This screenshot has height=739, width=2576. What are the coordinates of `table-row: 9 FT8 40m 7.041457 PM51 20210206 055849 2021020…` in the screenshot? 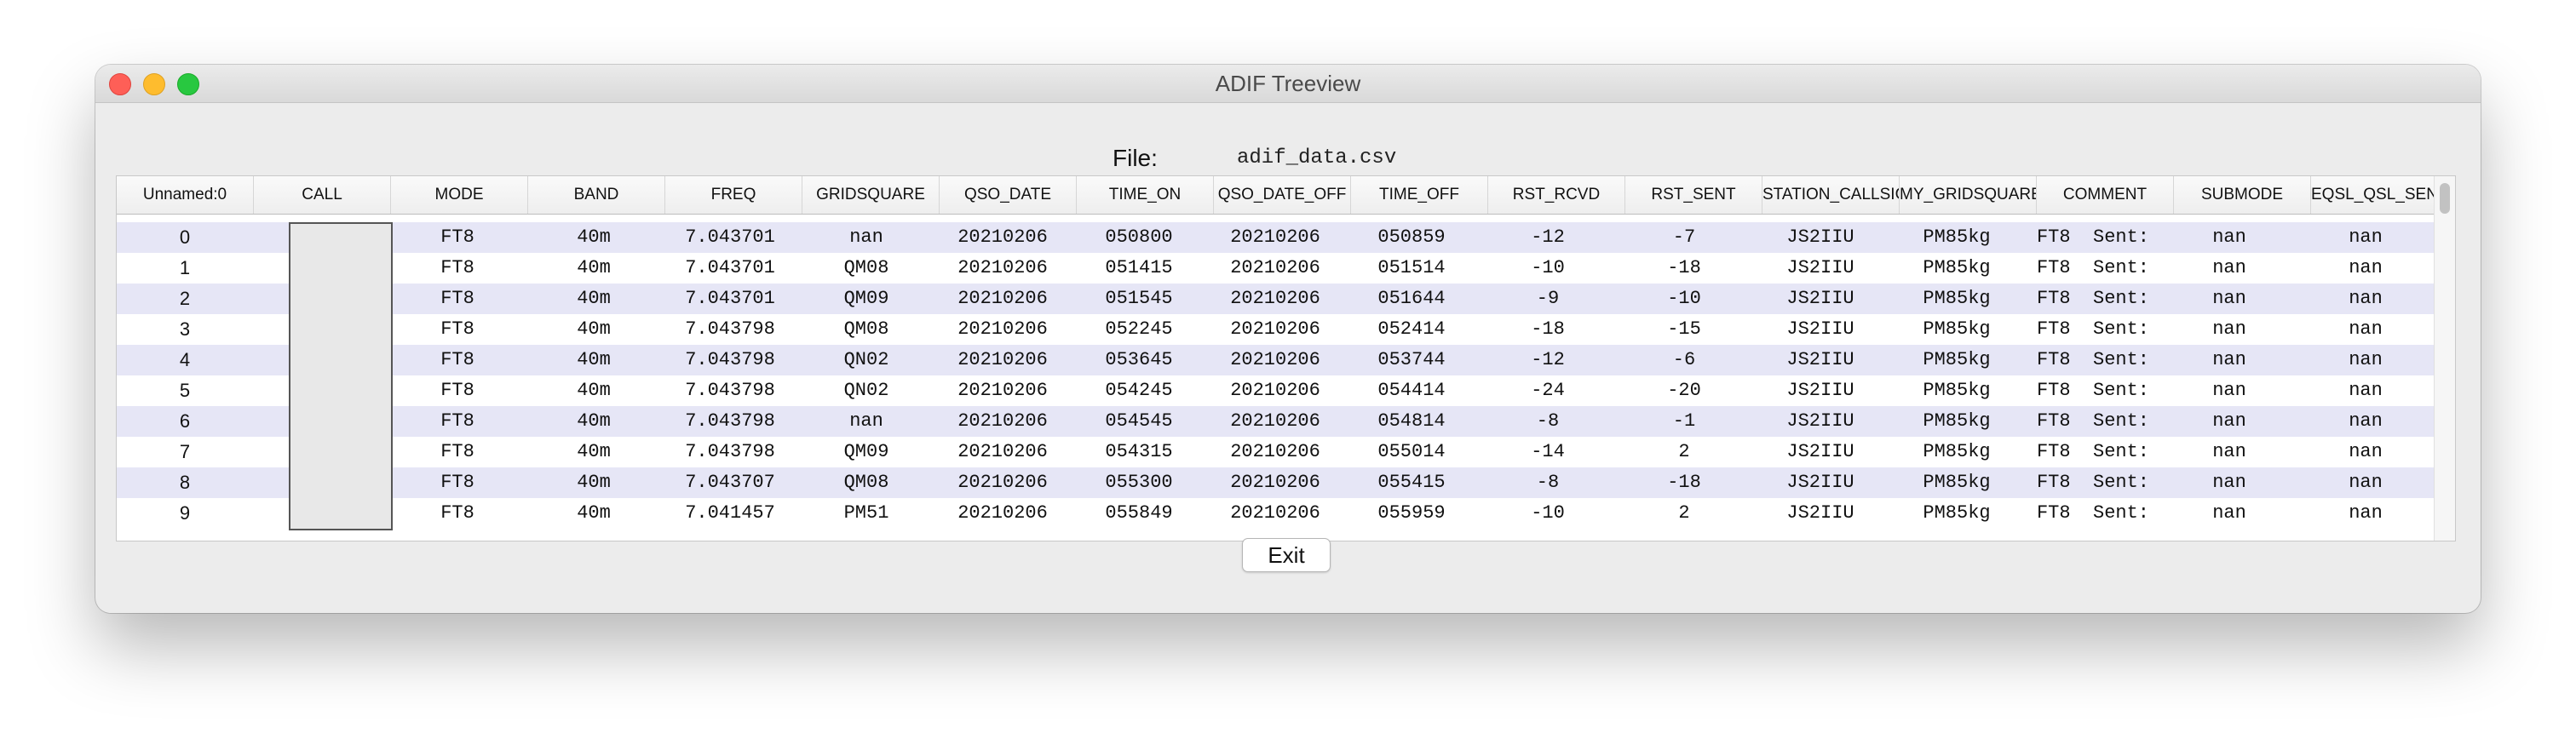 It's located at (1286, 513).